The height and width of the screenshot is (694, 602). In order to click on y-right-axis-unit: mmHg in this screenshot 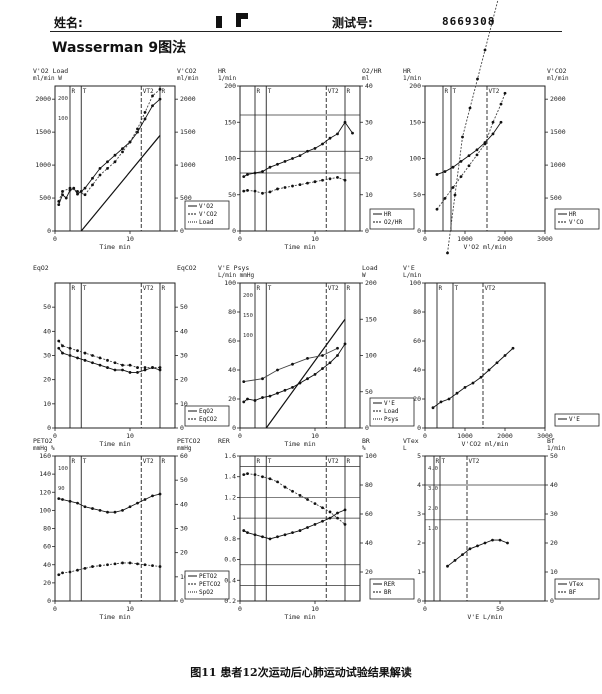, I will do `click(184, 448)`.